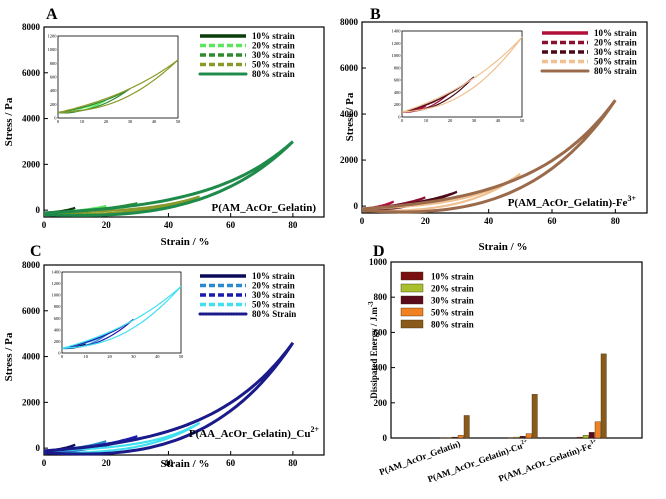 This screenshot has height=499, width=666. Describe the element at coordinates (378, 262) in the screenshot. I see `y-tick-label: 1000` at that location.